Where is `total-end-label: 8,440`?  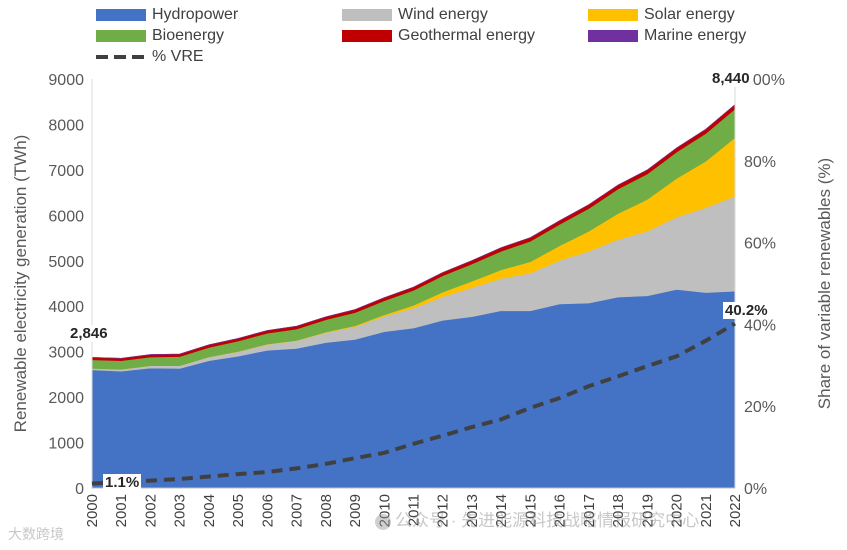 total-end-label: 8,440 is located at coordinates (731, 78).